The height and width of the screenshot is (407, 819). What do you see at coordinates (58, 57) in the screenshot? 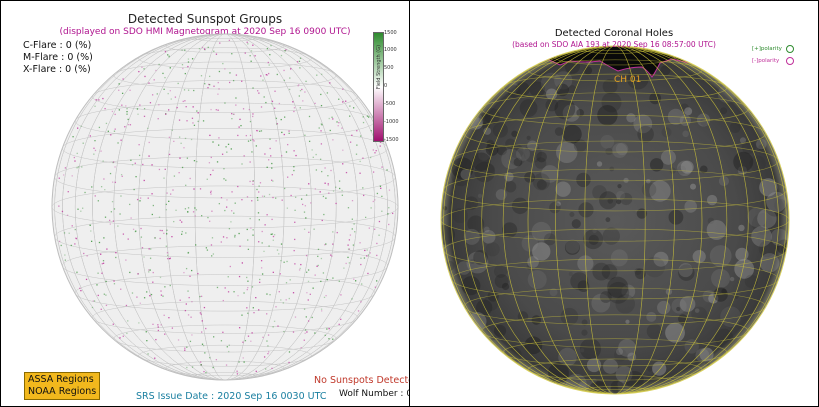
I see `m-flare-prob: M-Flare : 0 (%)` at bounding box center [58, 57].